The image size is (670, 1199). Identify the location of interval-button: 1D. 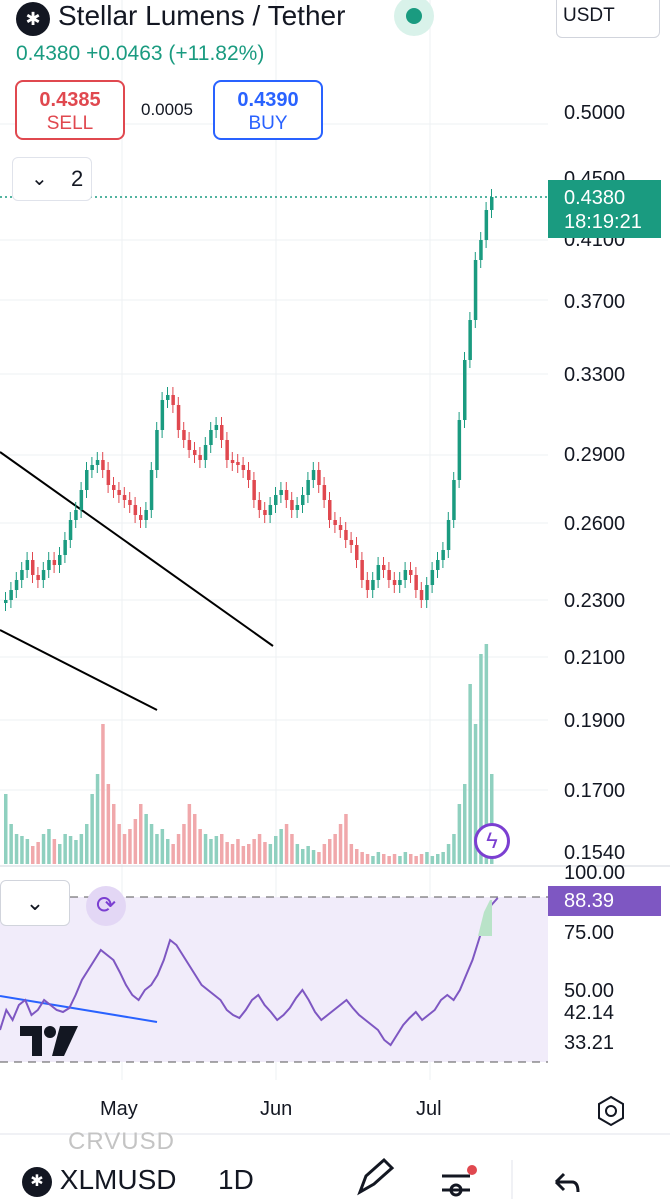
(236, 1179).